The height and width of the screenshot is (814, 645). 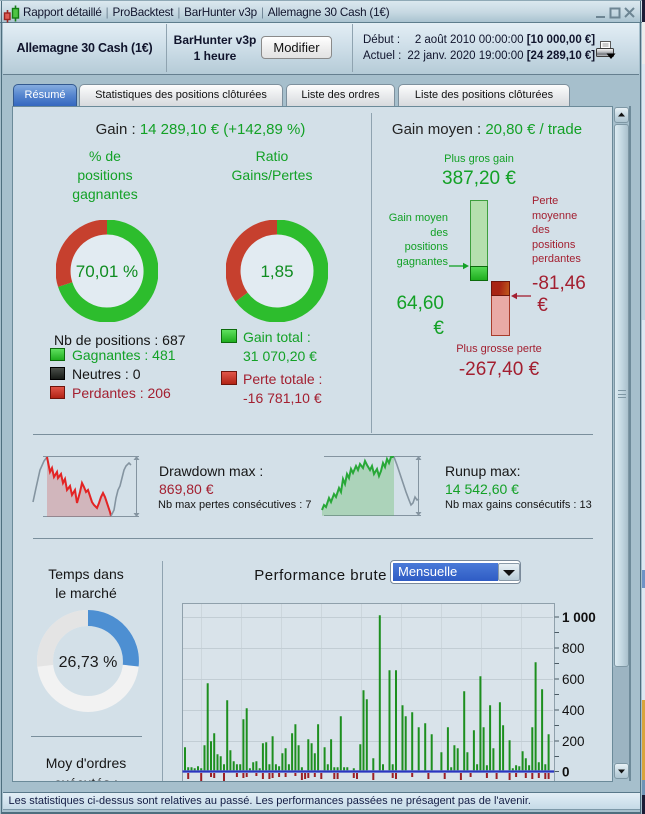 I want to click on svg-text: 400, so click(x=573, y=710).